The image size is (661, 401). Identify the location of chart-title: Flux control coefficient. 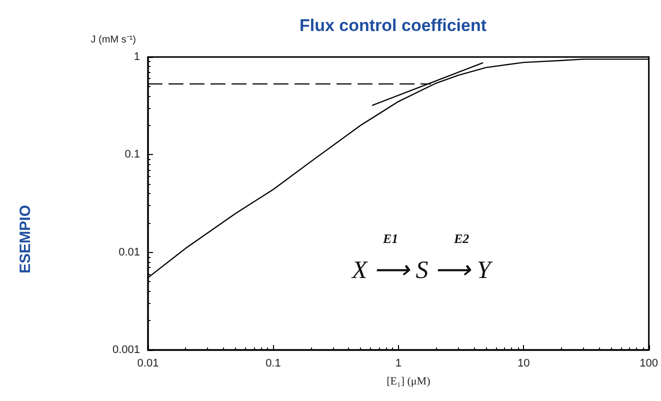
(393, 25).